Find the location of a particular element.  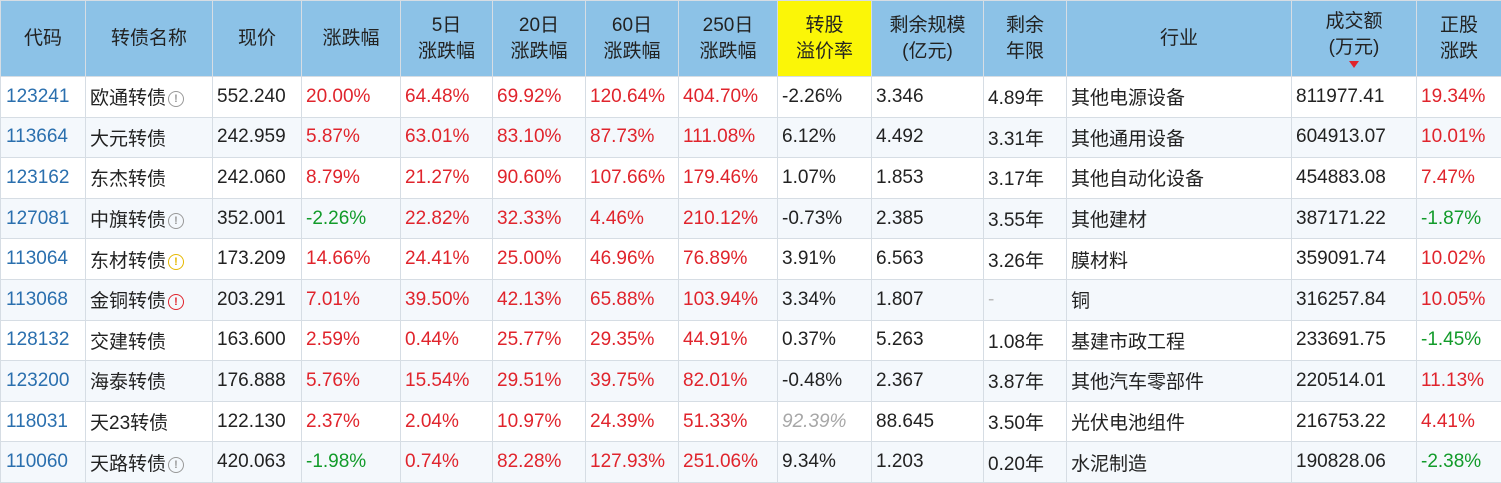

col-remaining-years-cell: - is located at coordinates (1025, 299).